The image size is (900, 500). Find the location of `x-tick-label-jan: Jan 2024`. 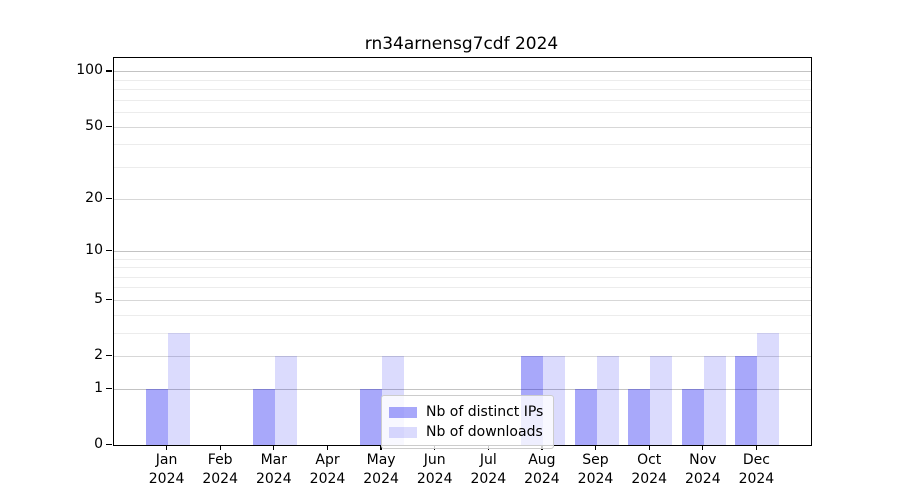

x-tick-label-jan: Jan 2024 is located at coordinates (166, 469).